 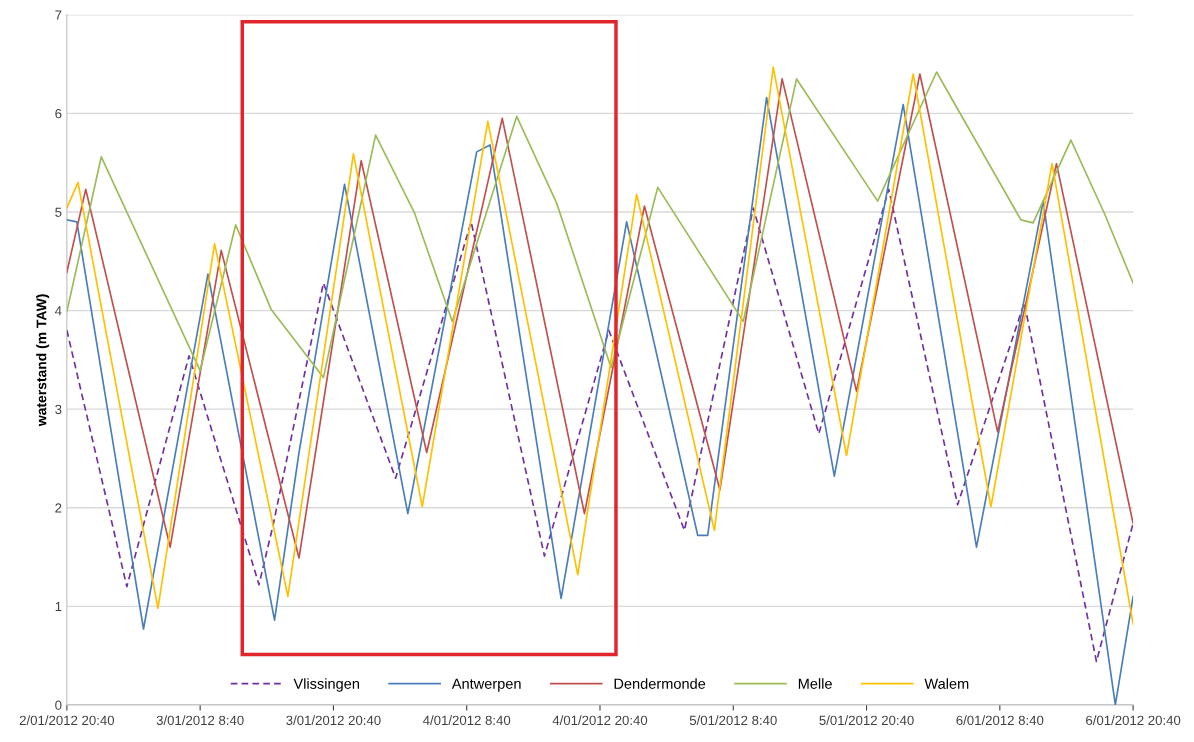 What do you see at coordinates (58, 113) in the screenshot?
I see `y-tick-label: 6` at bounding box center [58, 113].